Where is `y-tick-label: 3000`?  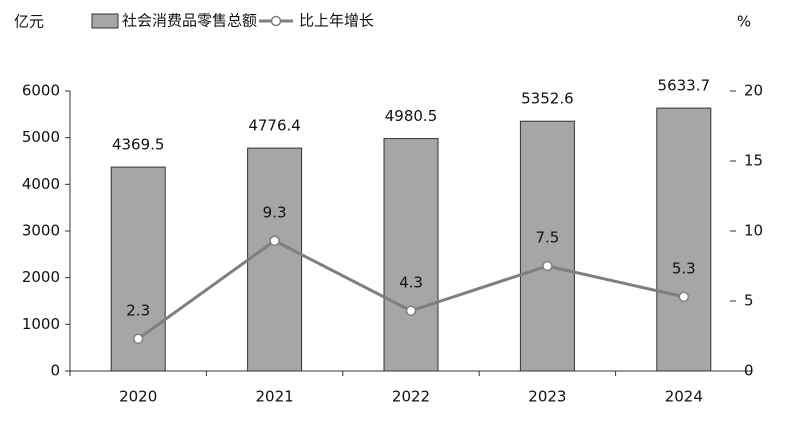 y-tick-label: 3000 is located at coordinates (41, 231).